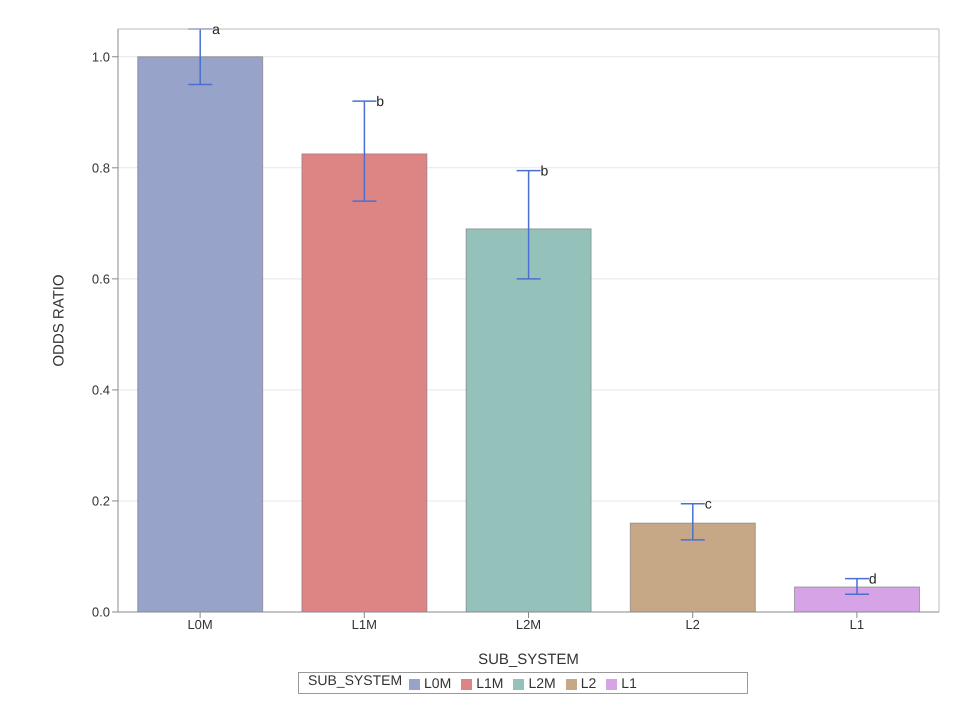 The image size is (956, 721). I want to click on annotation: c, so click(708, 504).